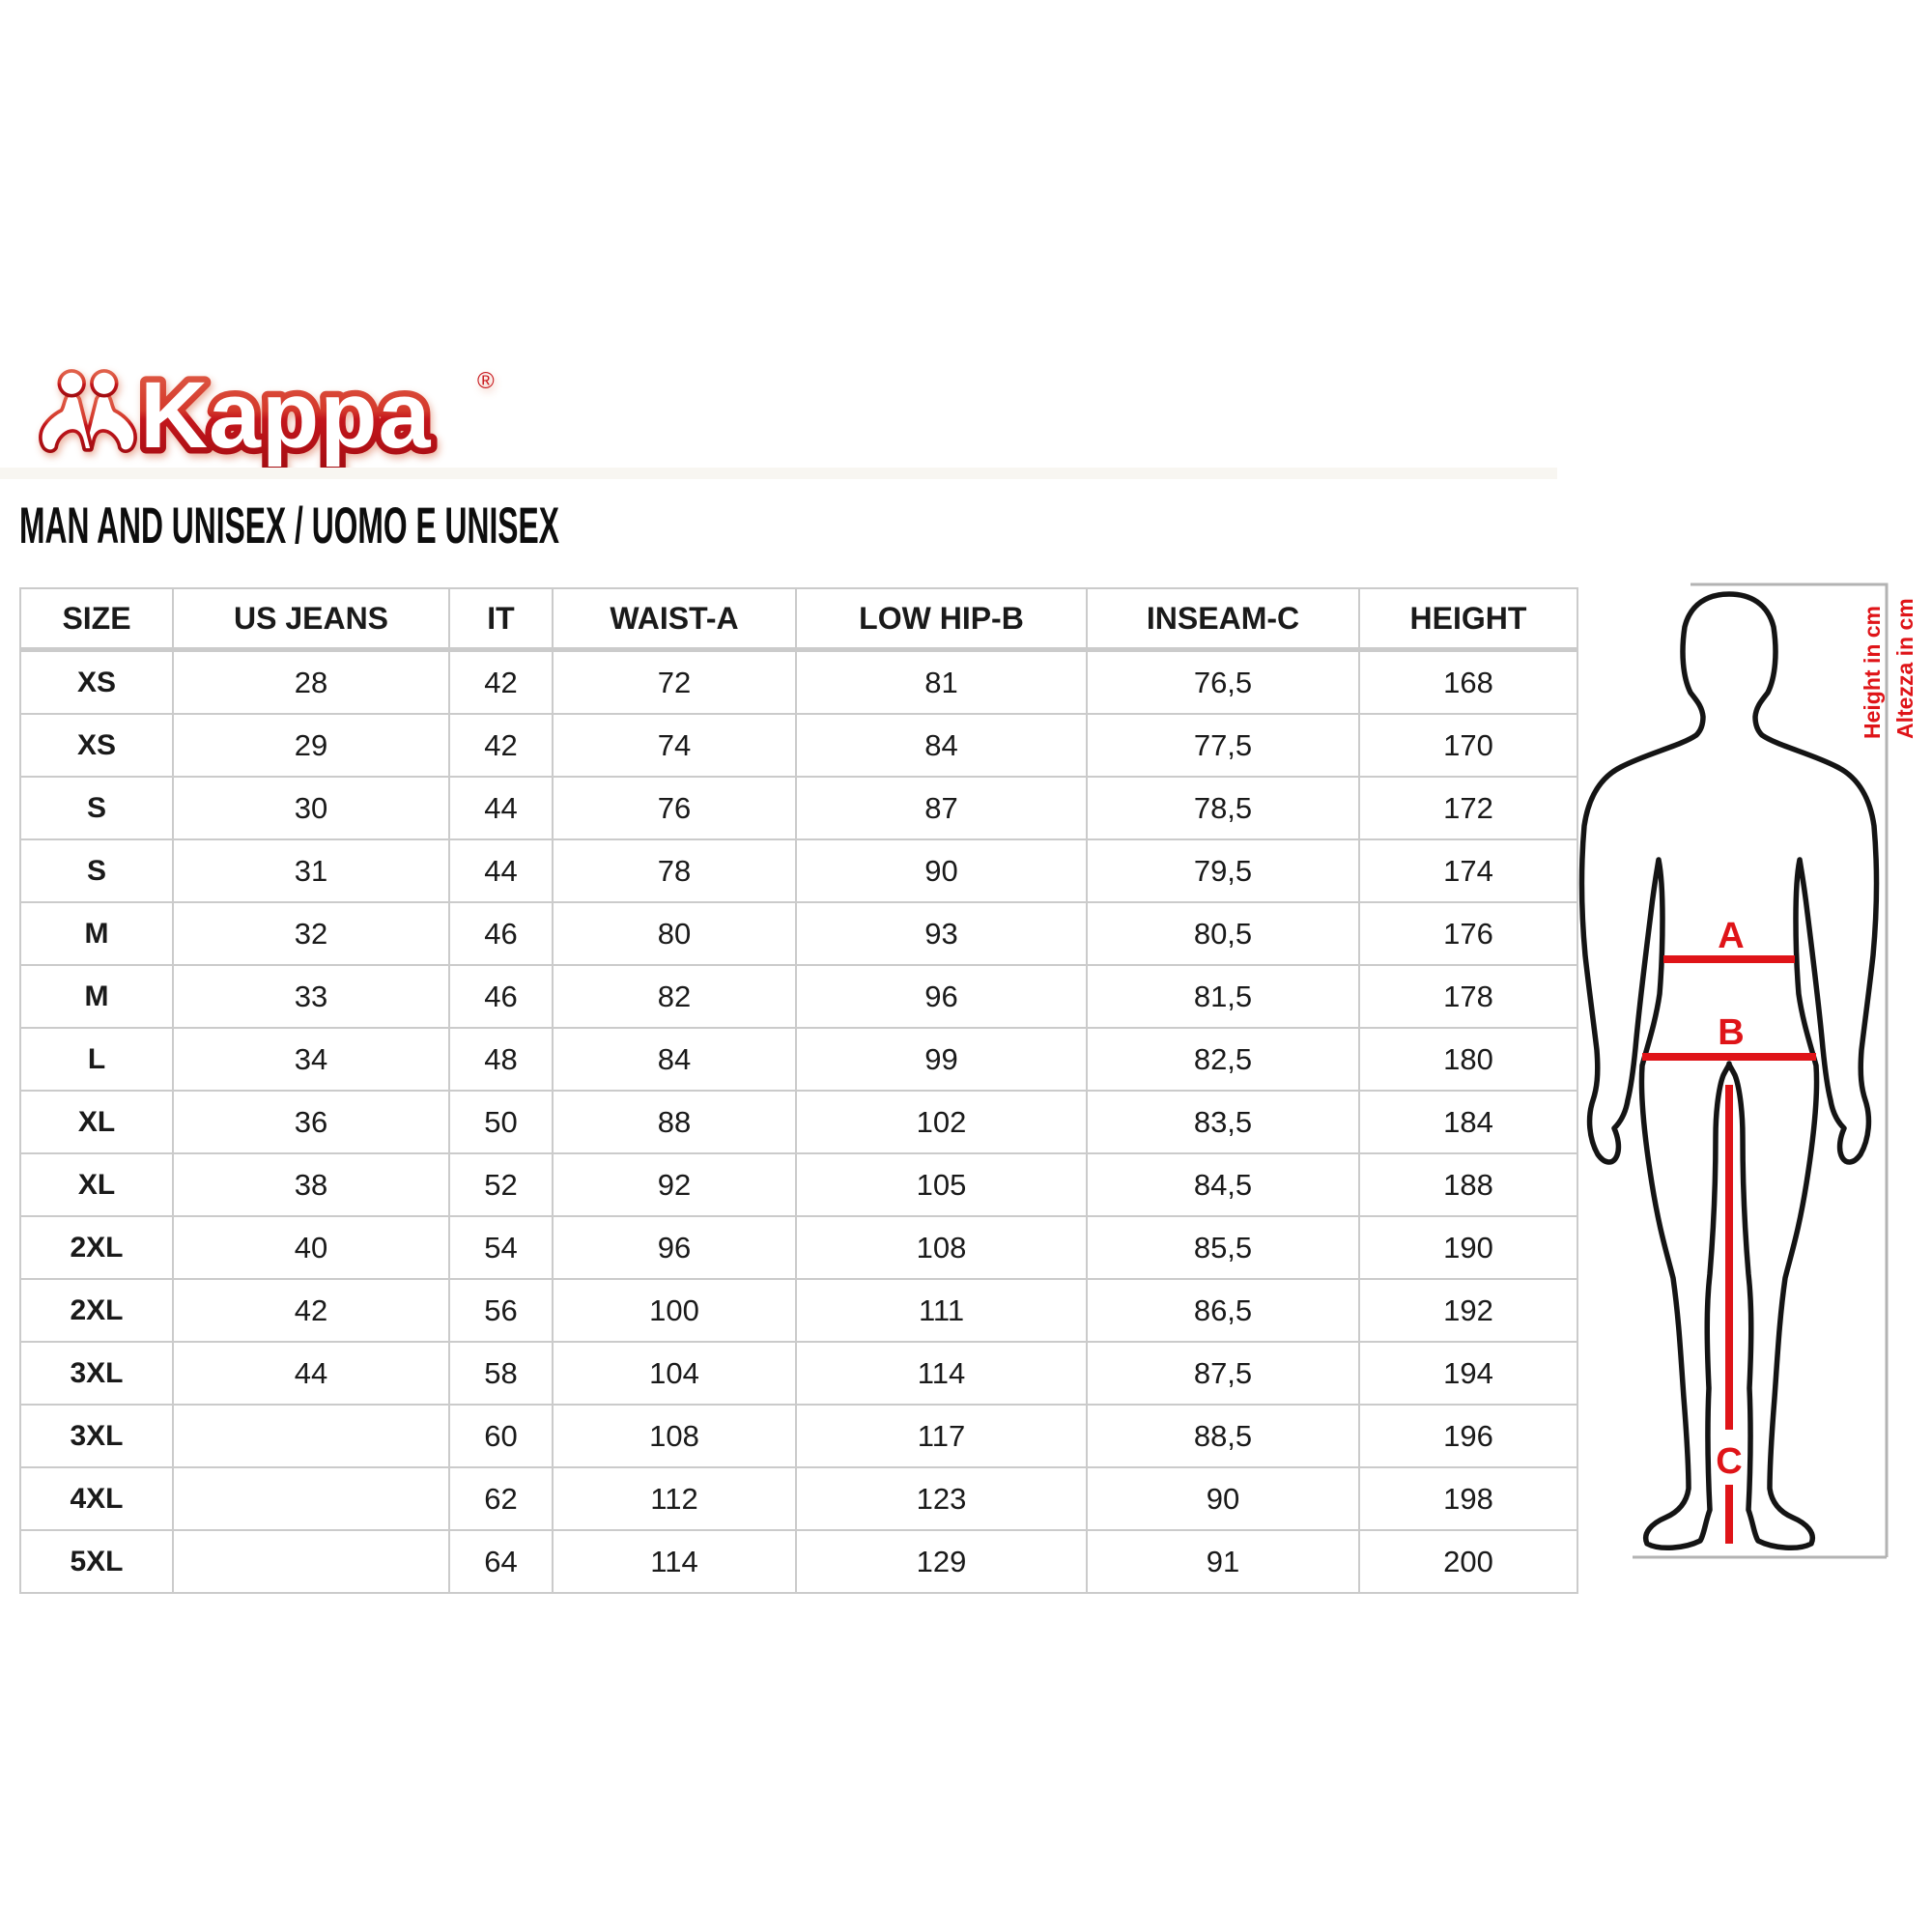 The height and width of the screenshot is (1932, 1932). Describe the element at coordinates (674, 1122) in the screenshot. I see `table-cell: 88` at that location.